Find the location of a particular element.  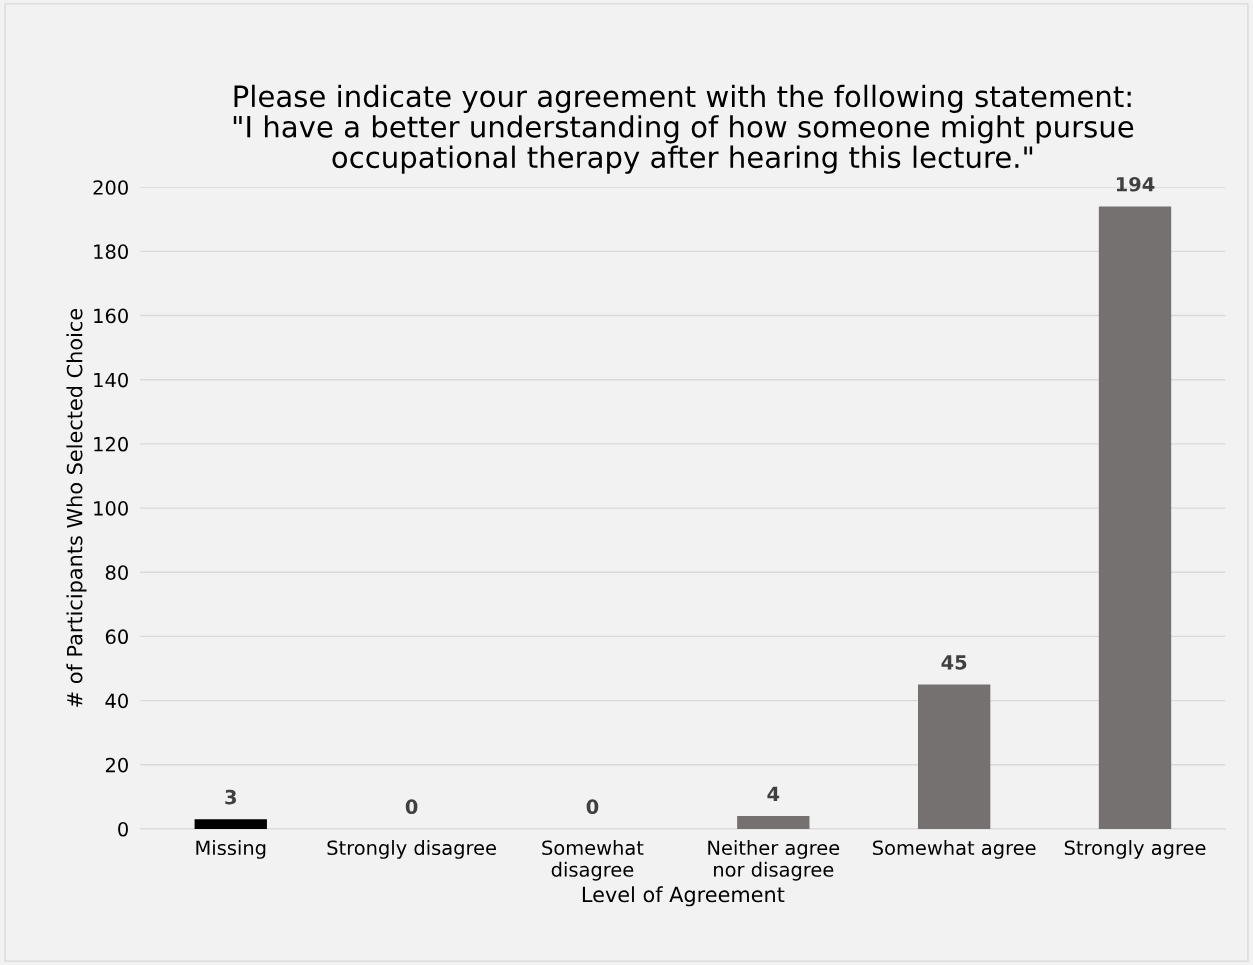

x-tick-label: Missing is located at coordinates (231, 849).